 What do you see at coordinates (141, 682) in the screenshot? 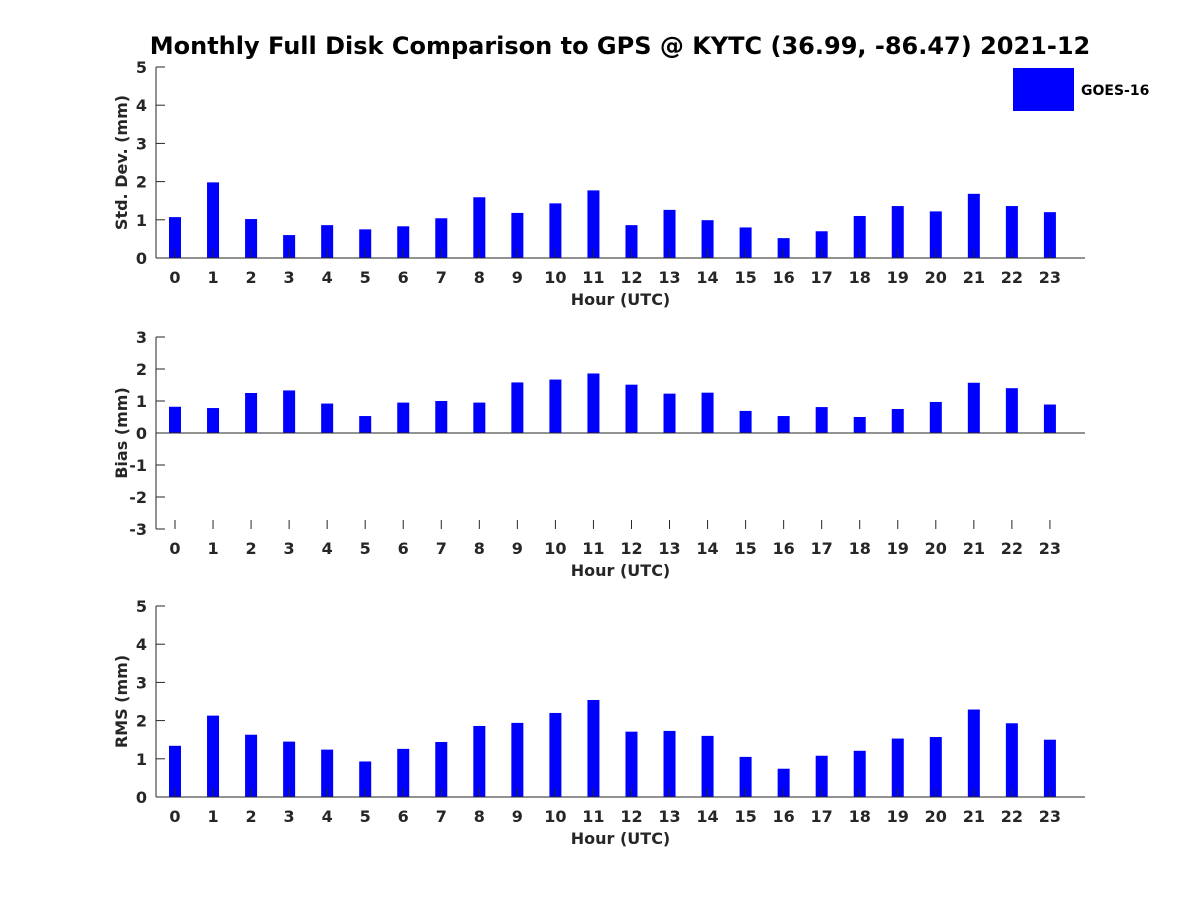
I see `y-tick-label: 3` at bounding box center [141, 682].